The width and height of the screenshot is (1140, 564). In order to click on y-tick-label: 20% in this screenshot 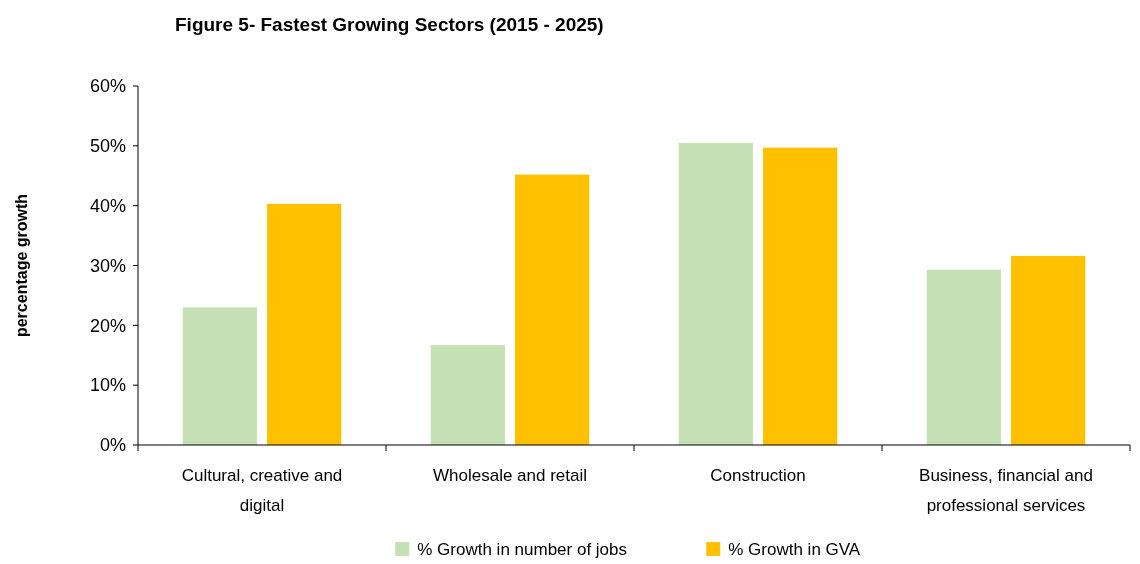, I will do `click(107, 325)`.